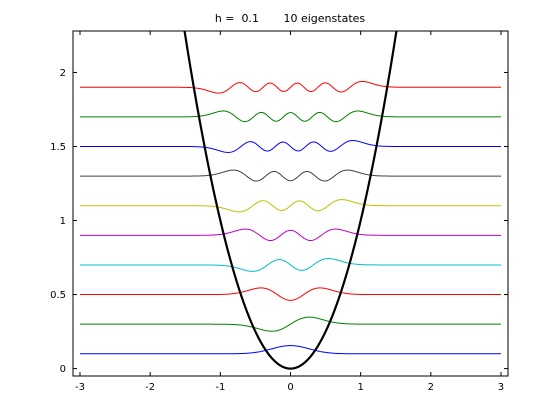 This screenshot has width=560, height=420. Describe the element at coordinates (290, 116) in the screenshot. I see `eigenstate-8-line` at that location.